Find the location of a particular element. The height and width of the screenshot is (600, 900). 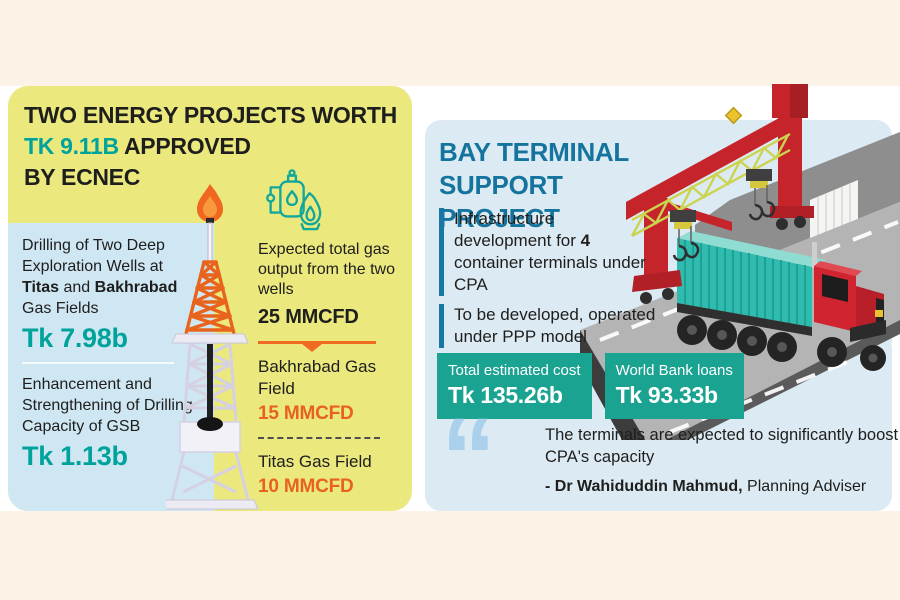

field1-name: Bakhrabad Gas Field is located at coordinates (317, 377).